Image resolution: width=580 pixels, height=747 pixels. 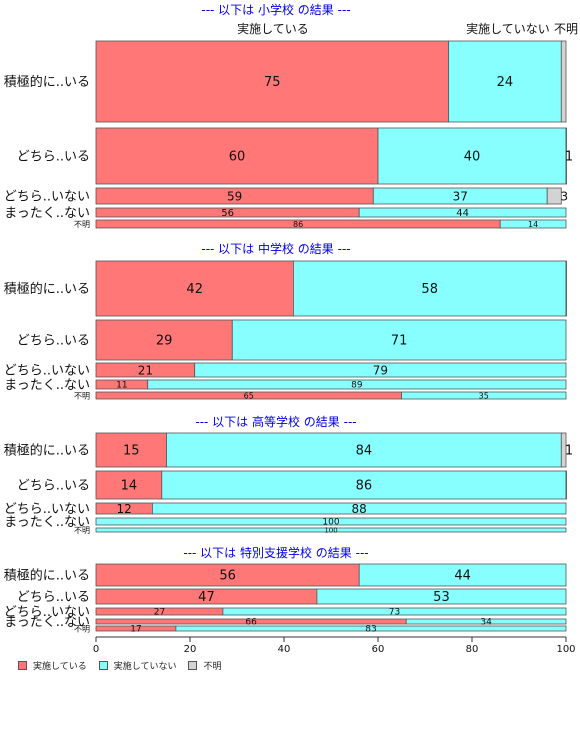 I want to click on column-header-not-implemented: 実施していない, so click(x=508, y=28).